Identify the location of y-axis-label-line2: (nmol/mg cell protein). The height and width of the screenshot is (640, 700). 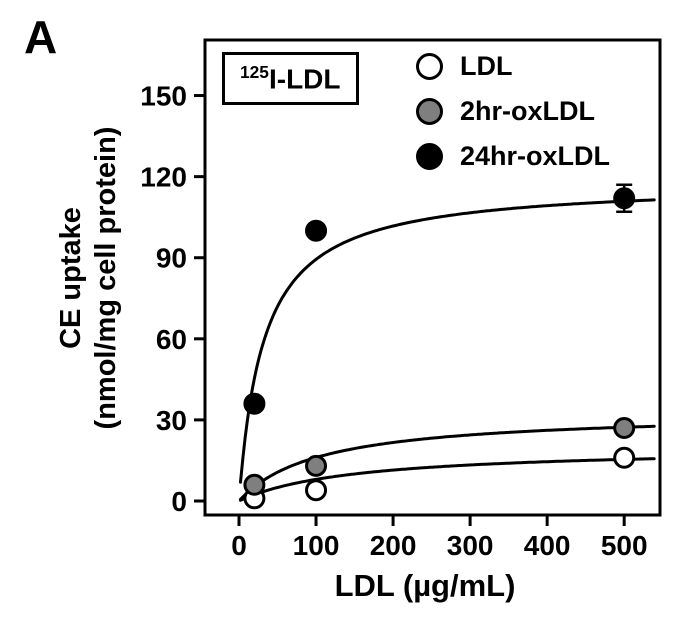
(105, 278).